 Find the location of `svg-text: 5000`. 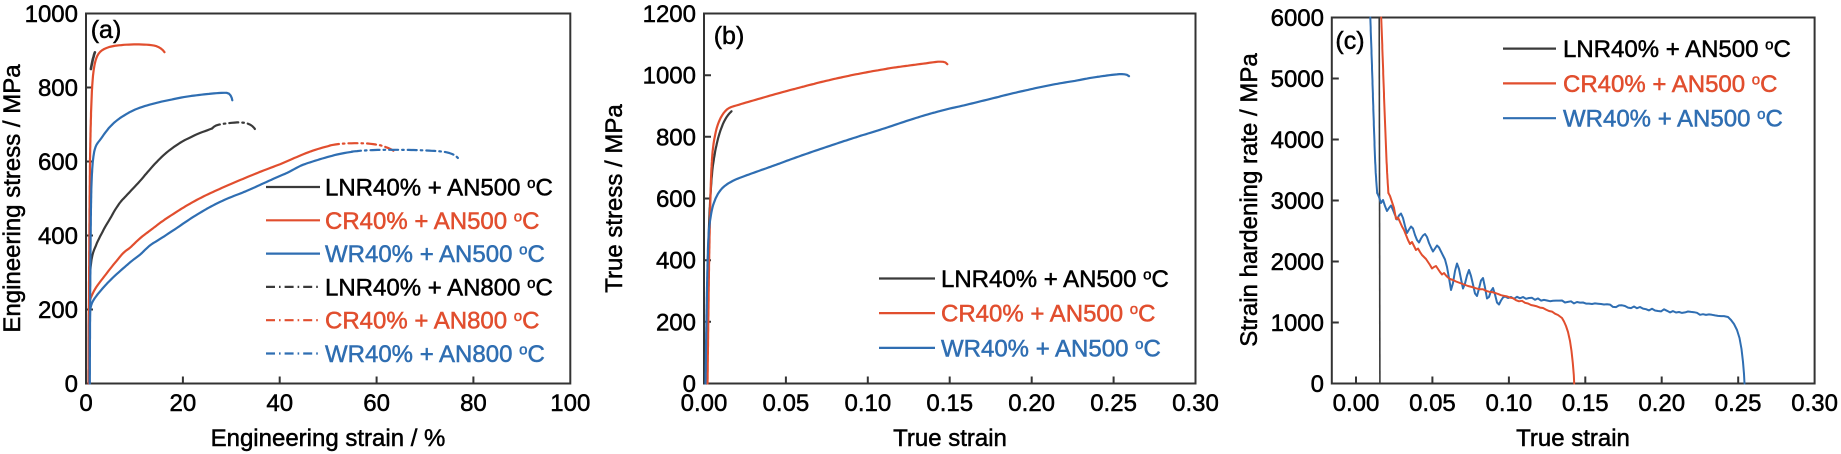

svg-text: 5000 is located at coordinates (1297, 79).